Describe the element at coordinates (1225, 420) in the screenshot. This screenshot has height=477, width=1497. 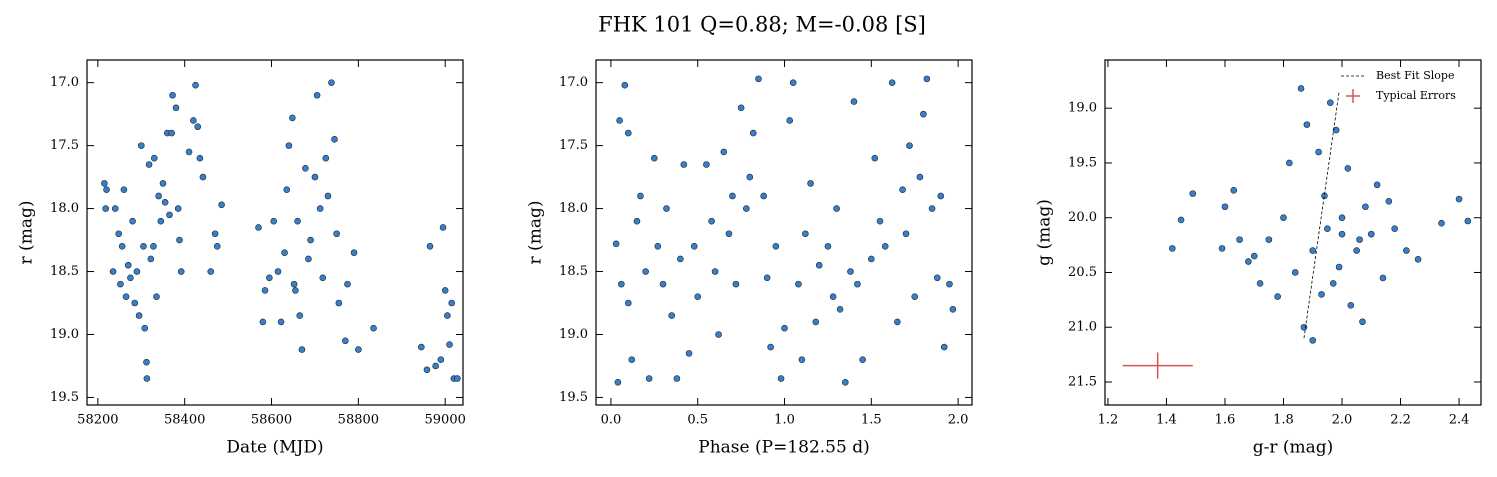
I see `x-tick-label: 1.6` at that location.